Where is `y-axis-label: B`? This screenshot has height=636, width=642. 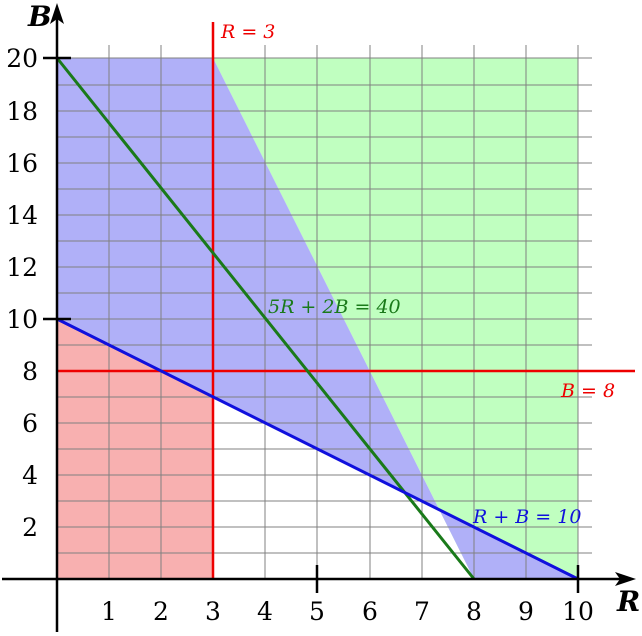
y-axis-label: B is located at coordinates (39, 16).